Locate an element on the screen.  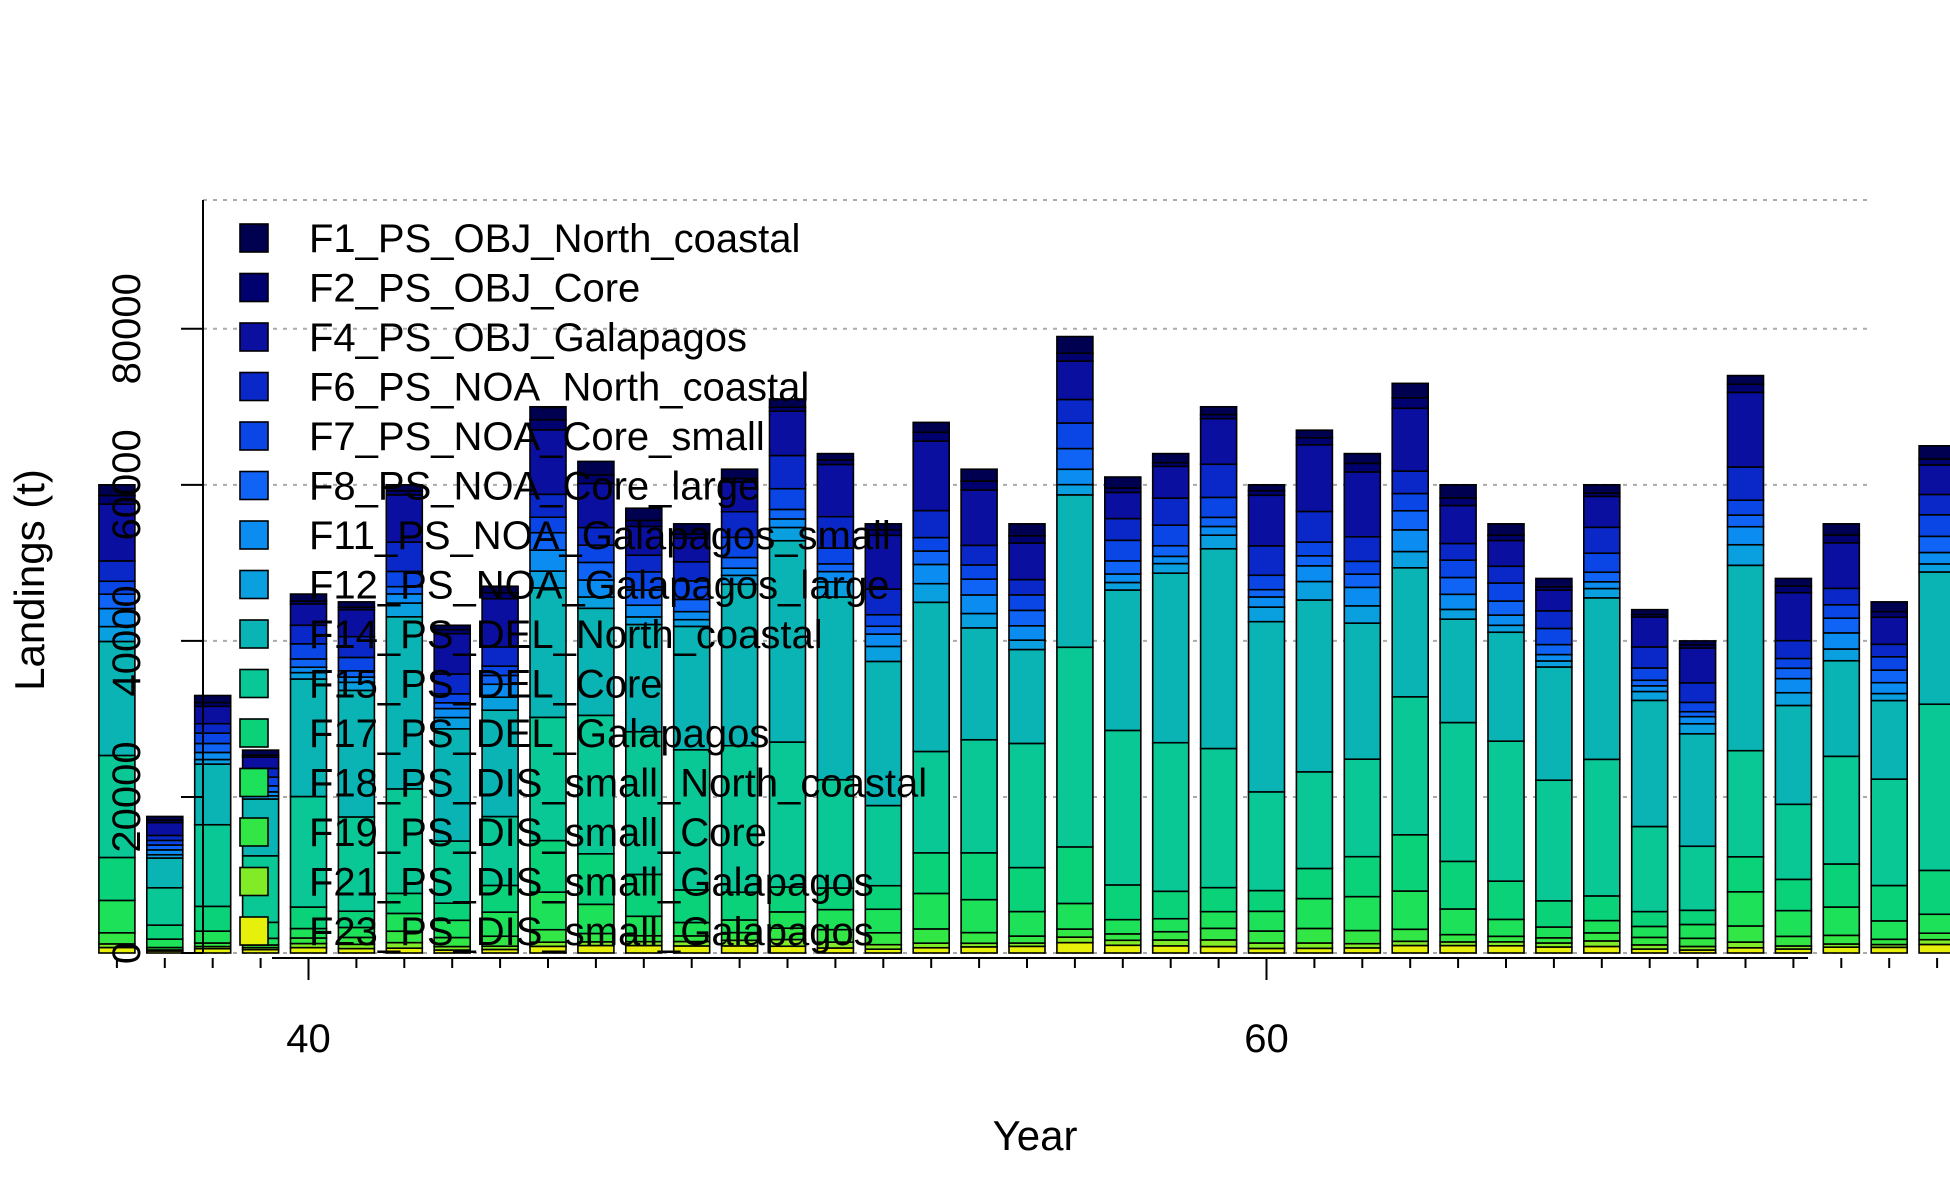
legend-entry: F1_PS_OBJ_North_coastal is located at coordinates (519, 239).